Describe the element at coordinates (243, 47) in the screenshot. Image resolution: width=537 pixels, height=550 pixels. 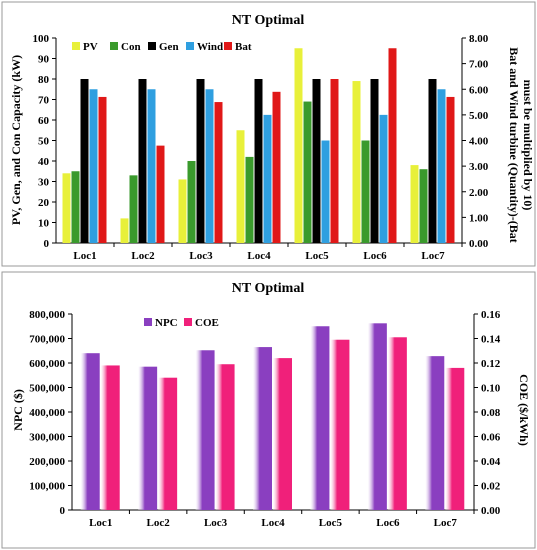
I see `legend-label-bat: Bat` at that location.